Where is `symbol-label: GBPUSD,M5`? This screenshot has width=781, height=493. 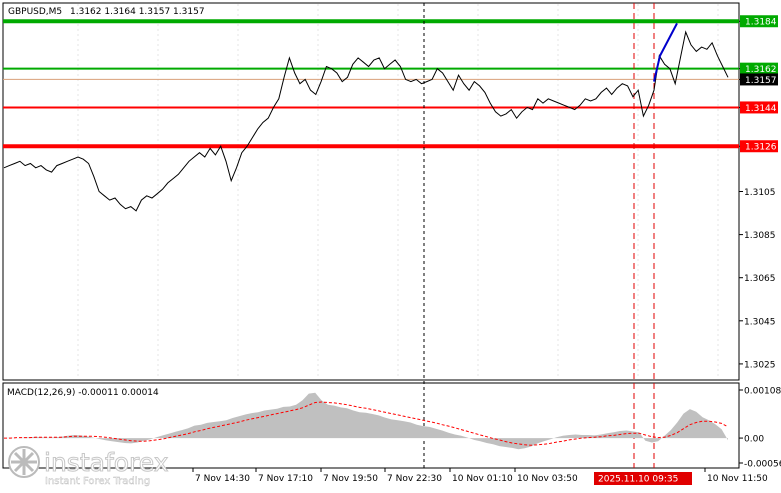 symbol-label: GBPUSD,M5 is located at coordinates (35, 12).